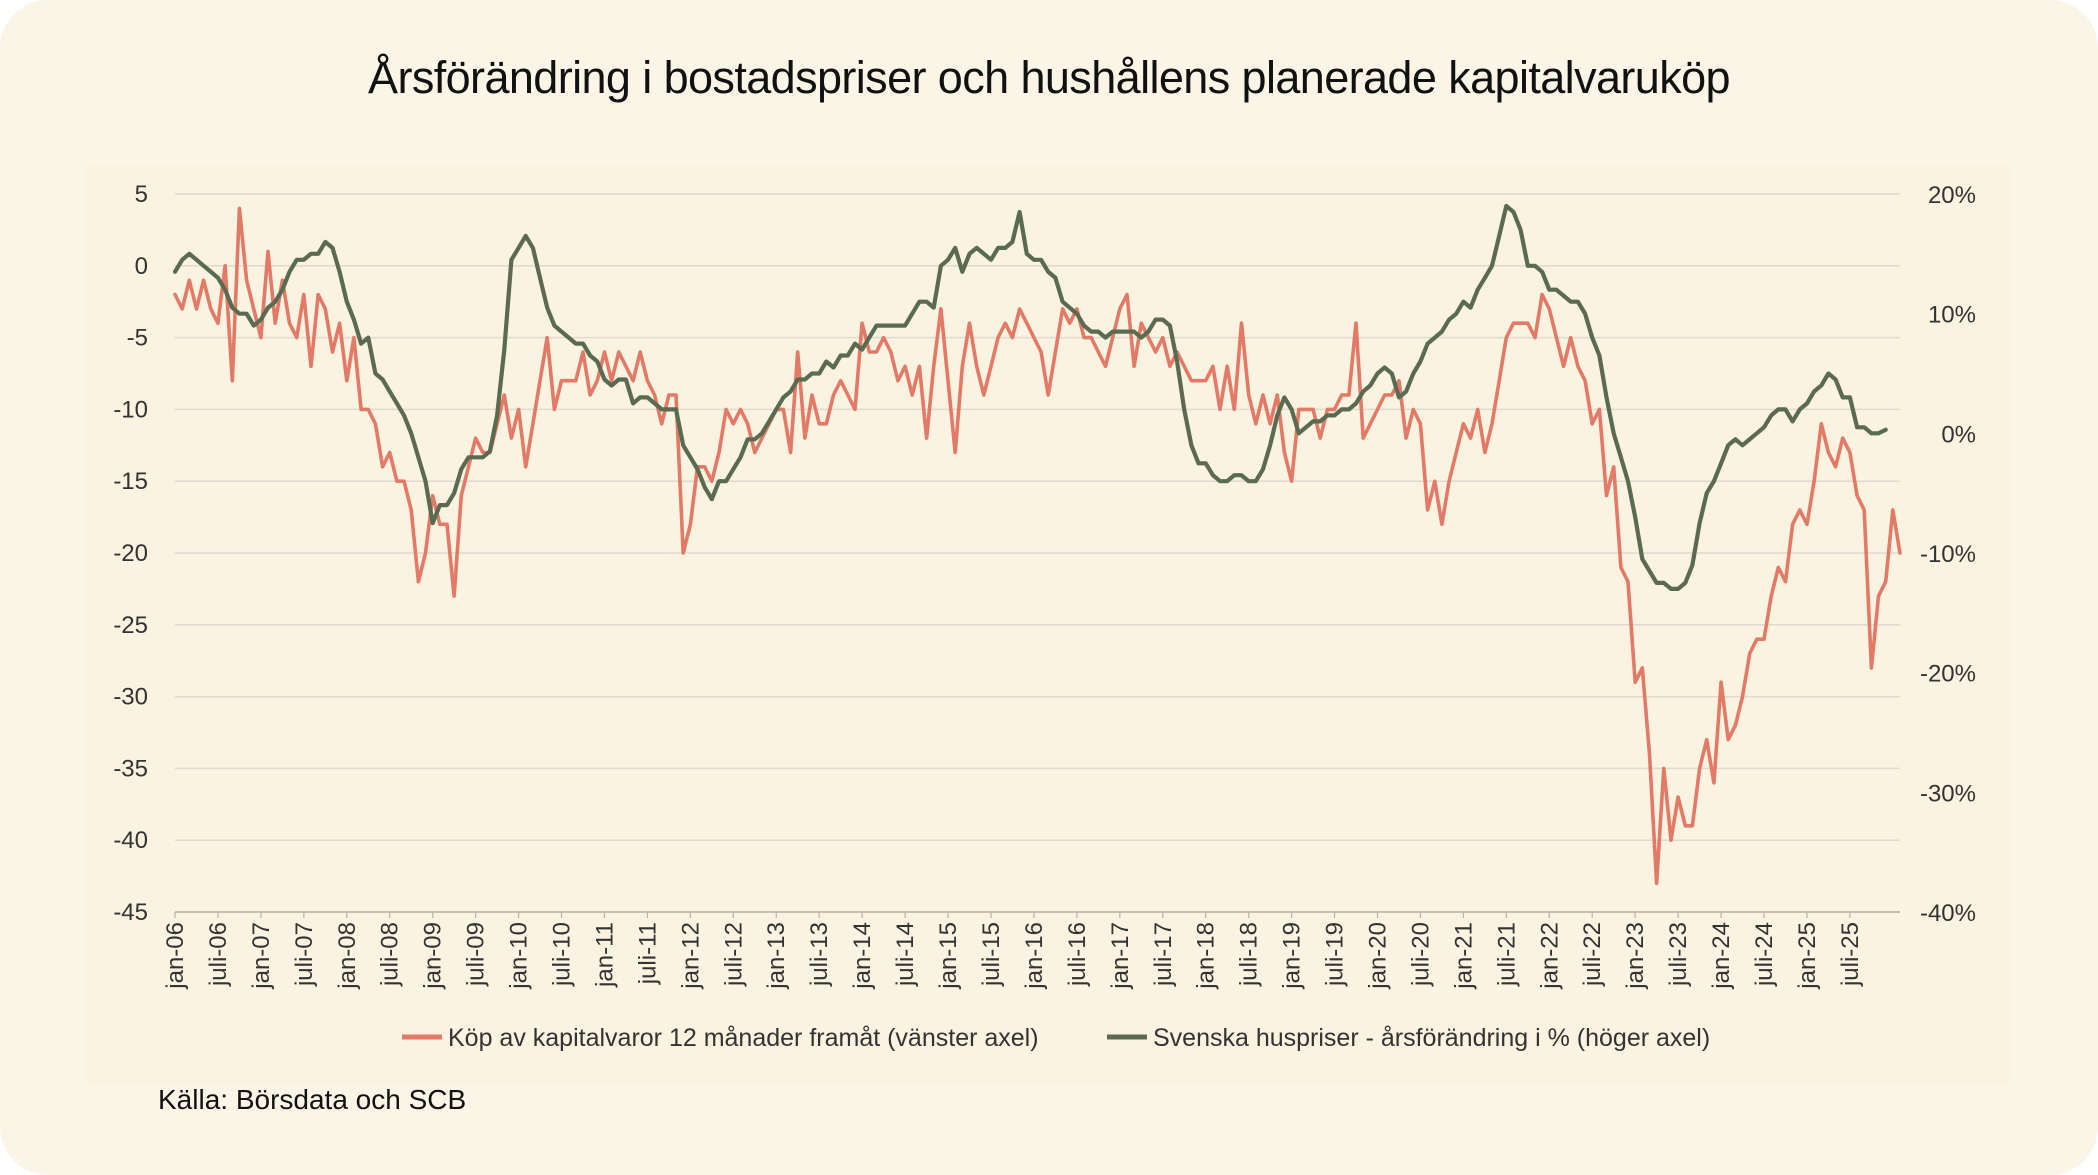 The width and height of the screenshot is (2098, 1175). I want to click on x-axis-tick-label: juli-15, so click(991, 954).